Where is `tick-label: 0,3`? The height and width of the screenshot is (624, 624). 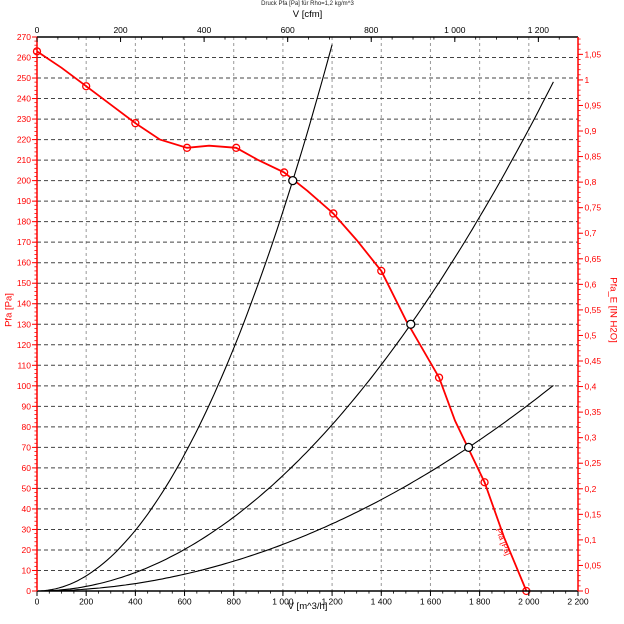
tick-label: 0,3 is located at coordinates (591, 438).